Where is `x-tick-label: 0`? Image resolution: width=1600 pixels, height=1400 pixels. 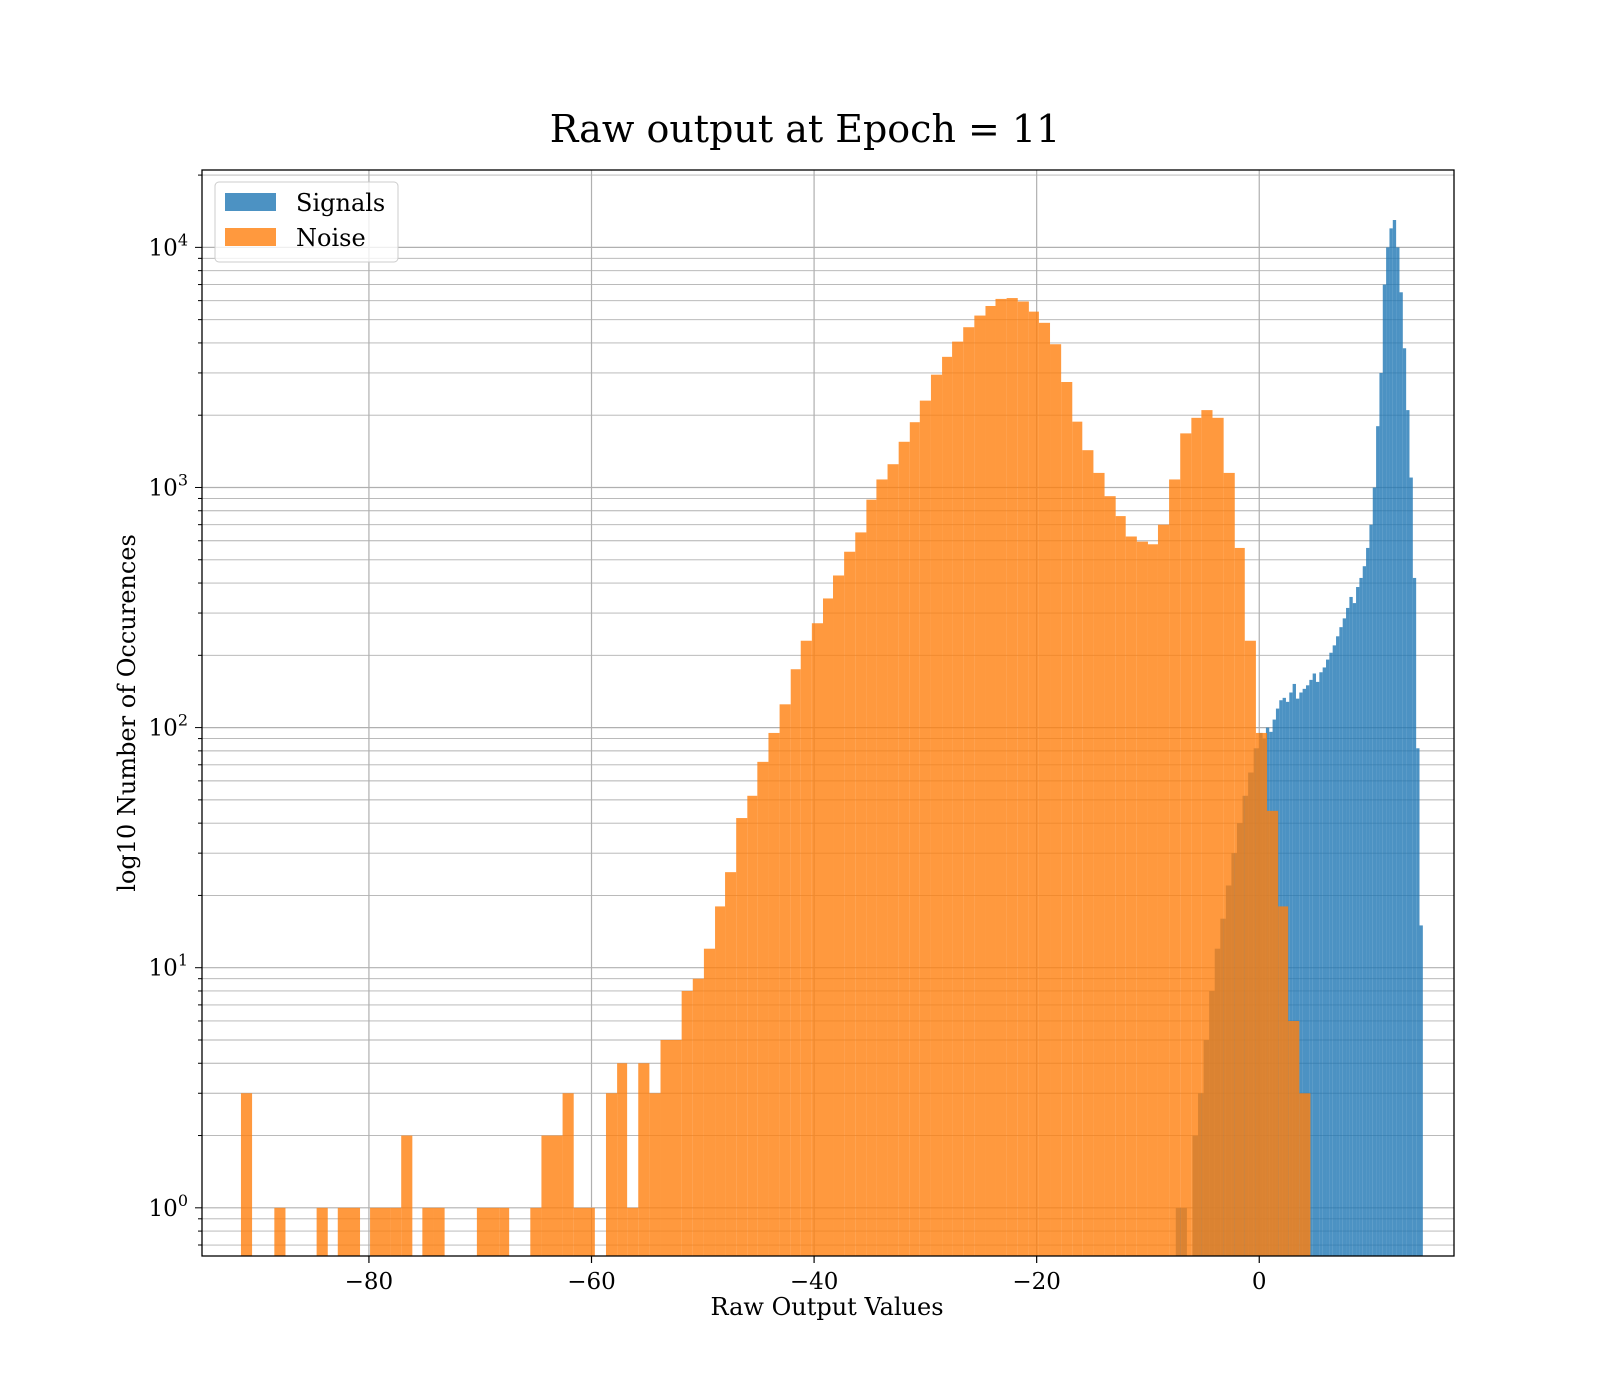 x-tick-label: 0 is located at coordinates (1259, 1282).